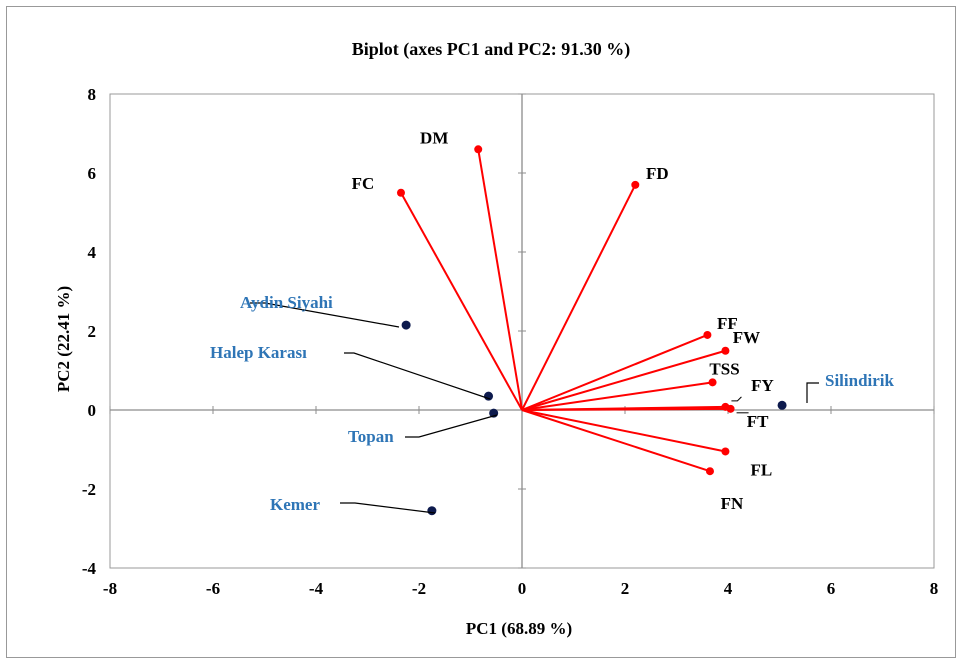 The image size is (963, 664). What do you see at coordinates (92, 252) in the screenshot?
I see `y-tick-label: 4` at bounding box center [92, 252].